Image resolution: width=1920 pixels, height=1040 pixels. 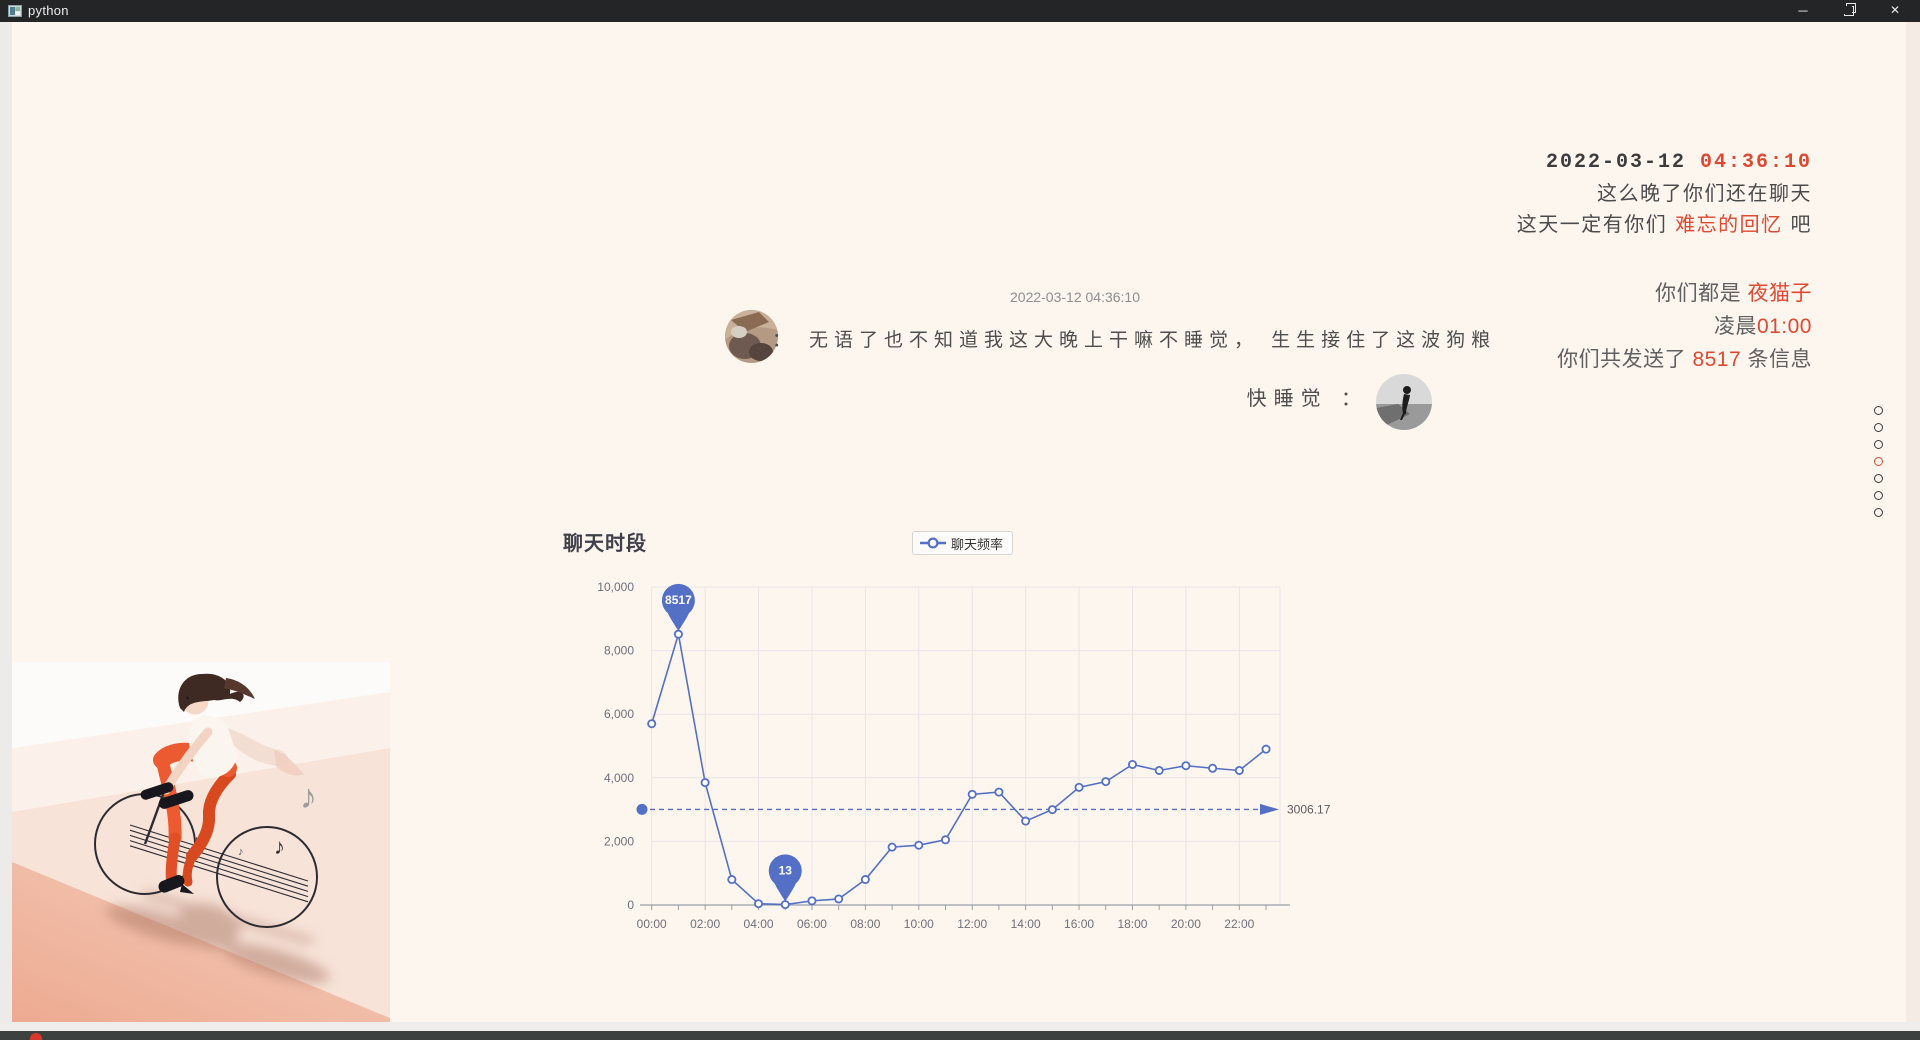 I want to click on stats-line-2: 凌晨01:00, so click(x=1762, y=326).